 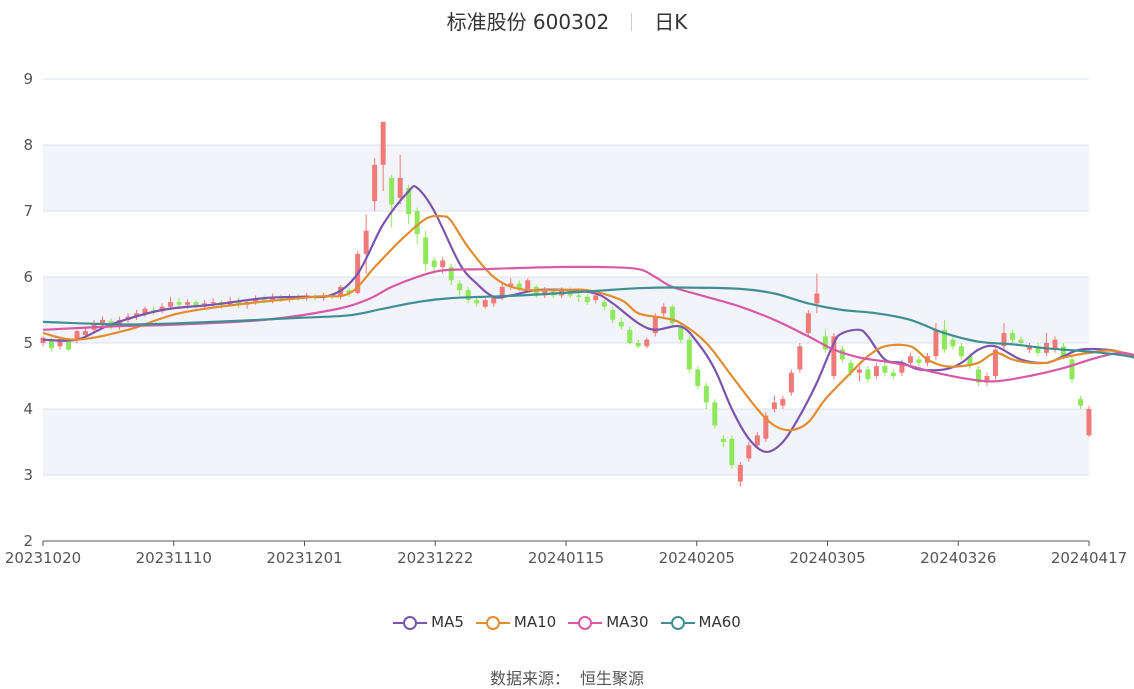 What do you see at coordinates (28, 211) in the screenshot?
I see `y-tick-label: 7` at bounding box center [28, 211].